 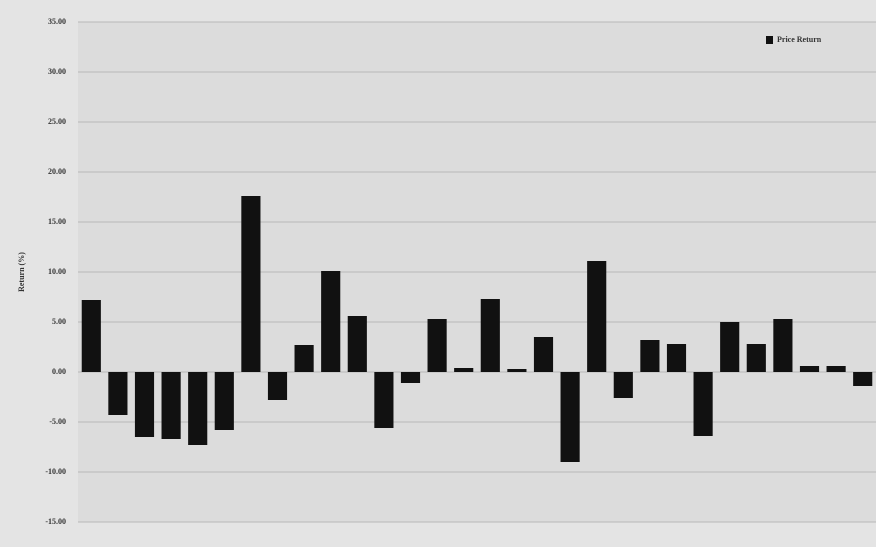 What do you see at coordinates (21, 272) in the screenshot?
I see `y-axis-label: Return (%)` at bounding box center [21, 272].